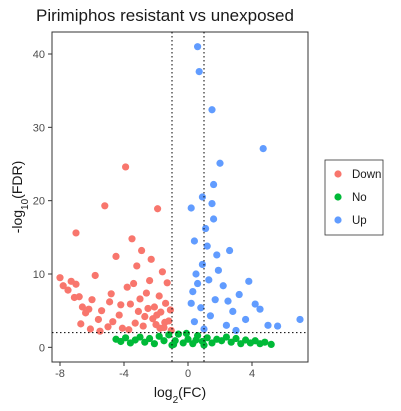 This screenshot has width=401, height=411. Describe the element at coordinates (39, 55) in the screenshot. I see `y-tick-label: 40` at that location.